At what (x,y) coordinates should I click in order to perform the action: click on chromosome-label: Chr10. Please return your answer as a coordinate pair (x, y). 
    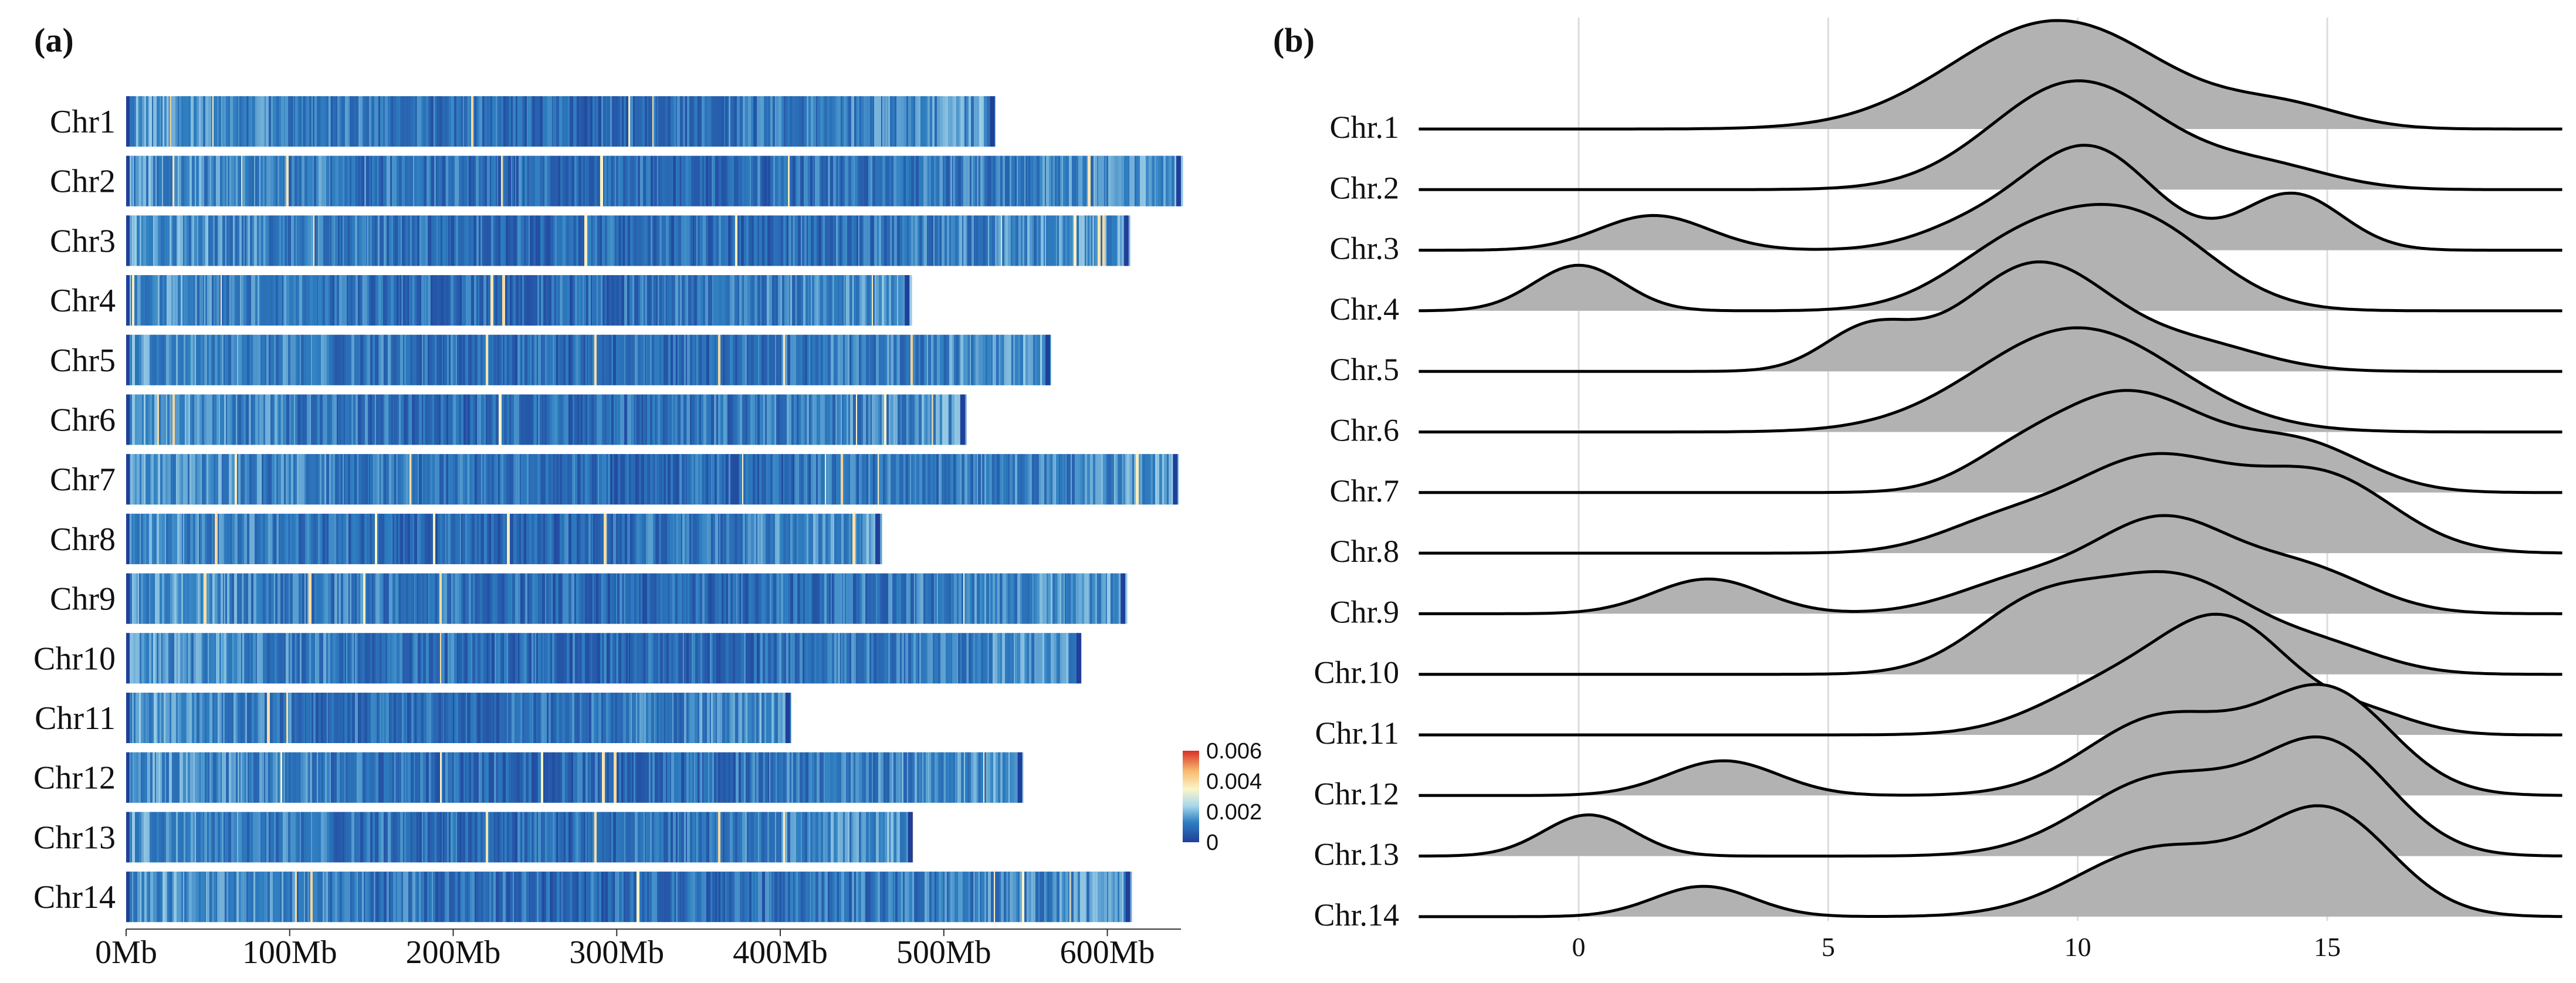
    Looking at the image, I should click on (74, 658).